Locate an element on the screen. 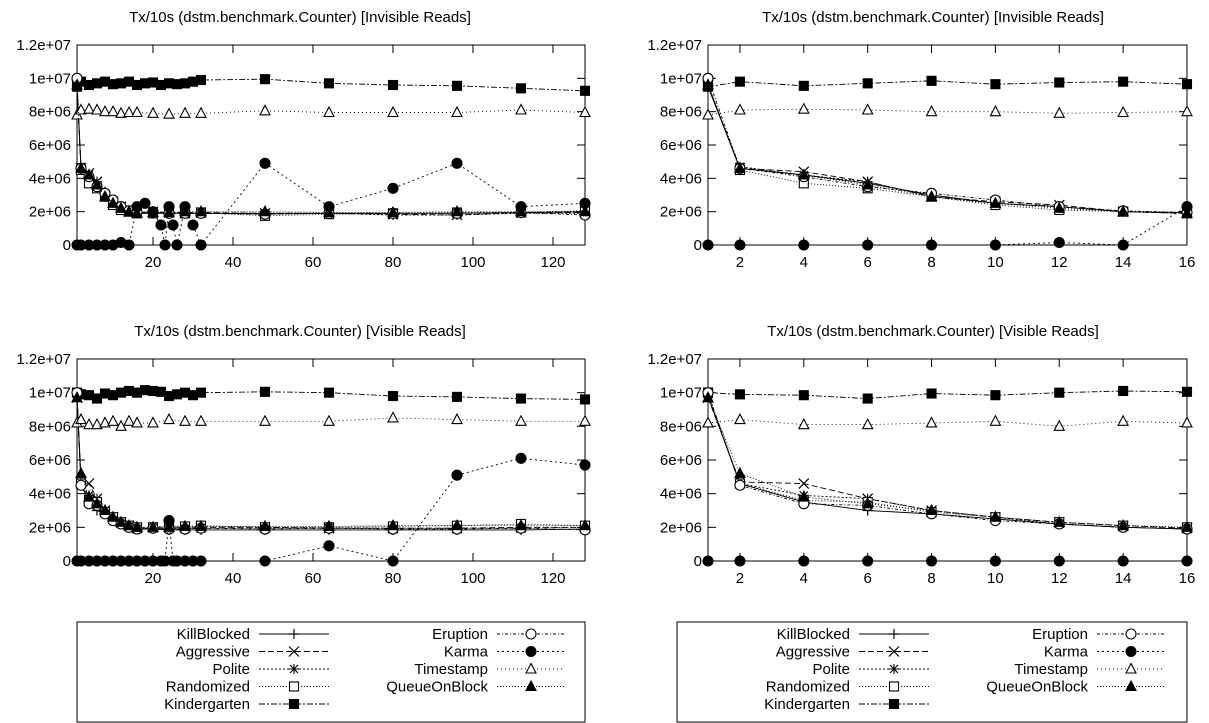  series-line-queueonblock is located at coordinates (947, 149).